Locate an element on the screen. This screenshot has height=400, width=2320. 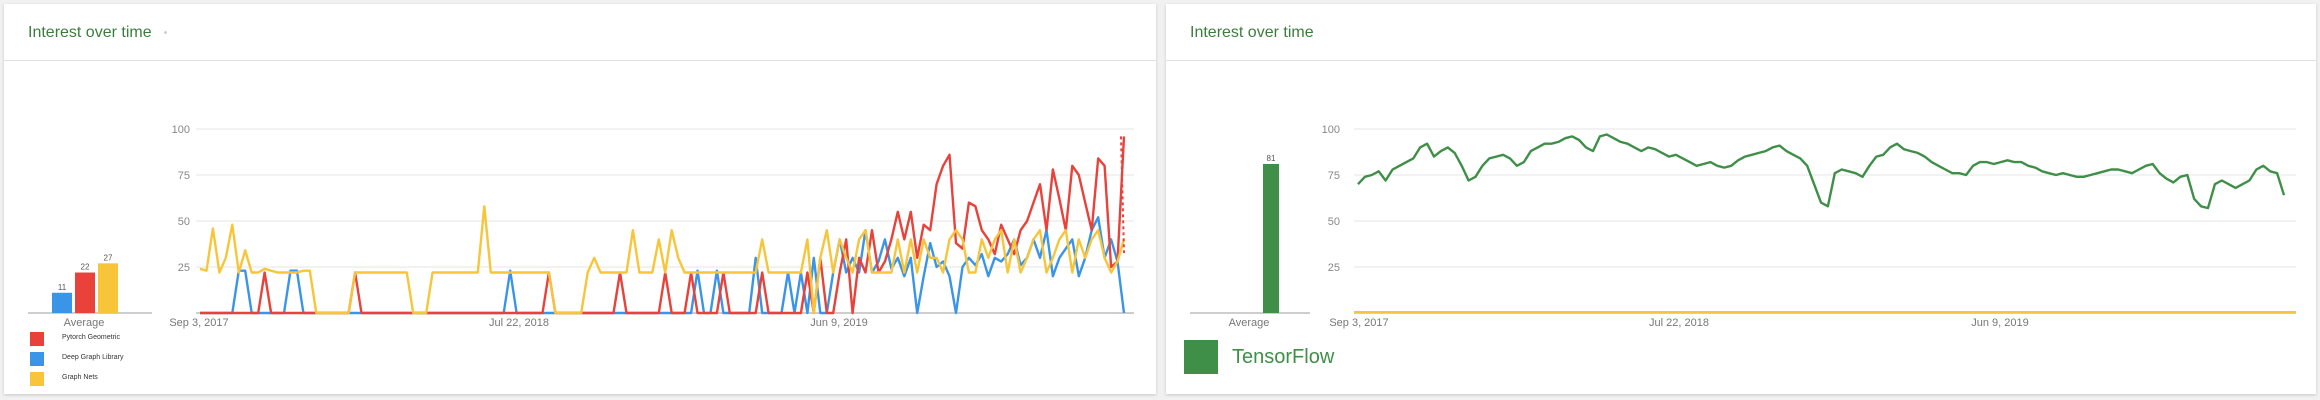
average-bar-label: 27 is located at coordinates (108, 257).